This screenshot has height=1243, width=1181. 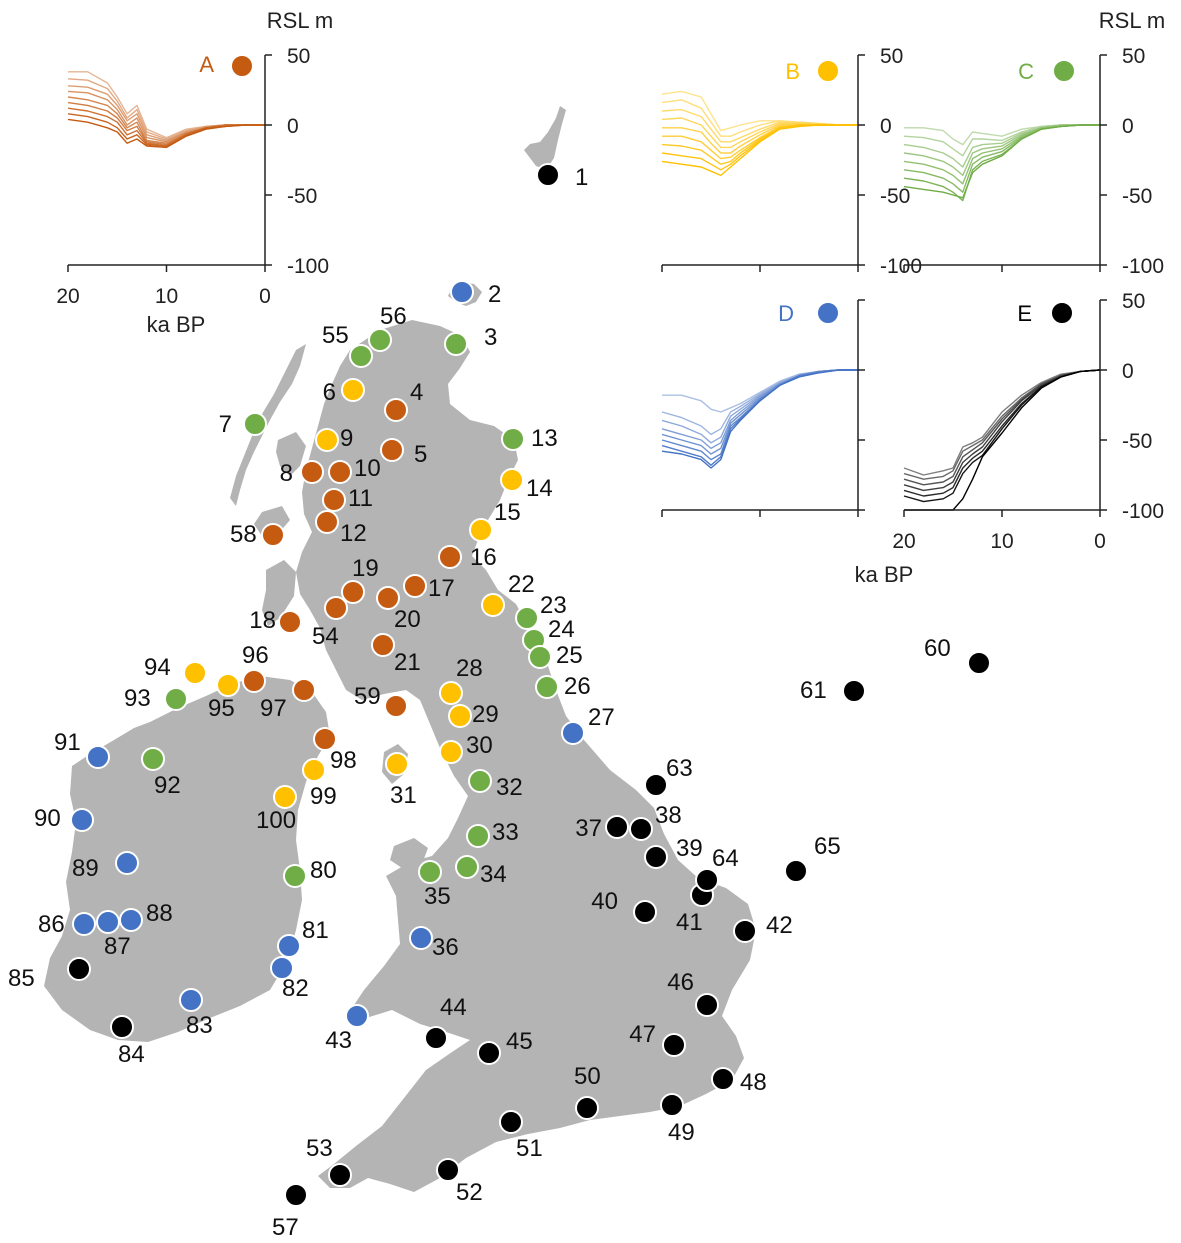 I want to click on panel-legend-dot-a, so click(x=242, y=66).